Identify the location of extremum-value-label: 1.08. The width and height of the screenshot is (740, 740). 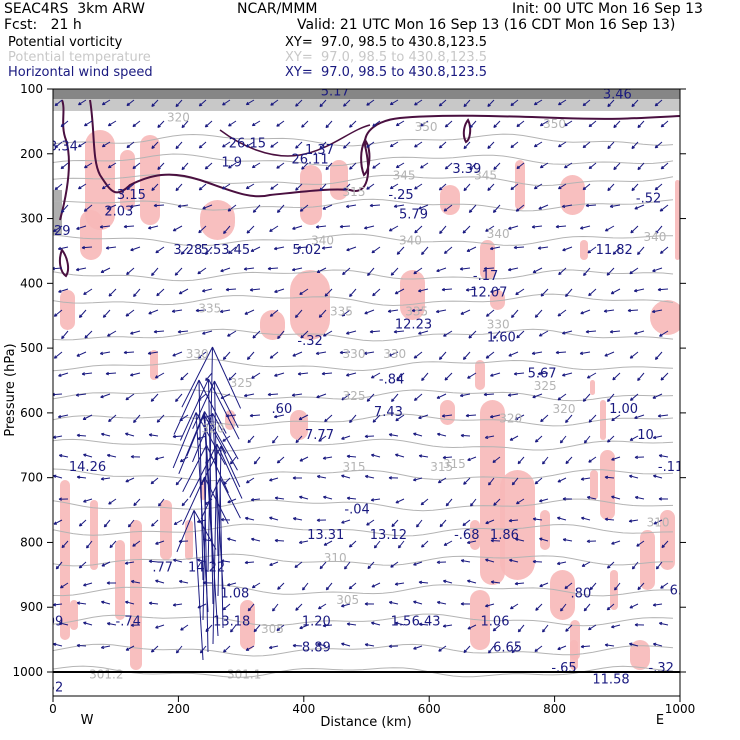
(234, 594).